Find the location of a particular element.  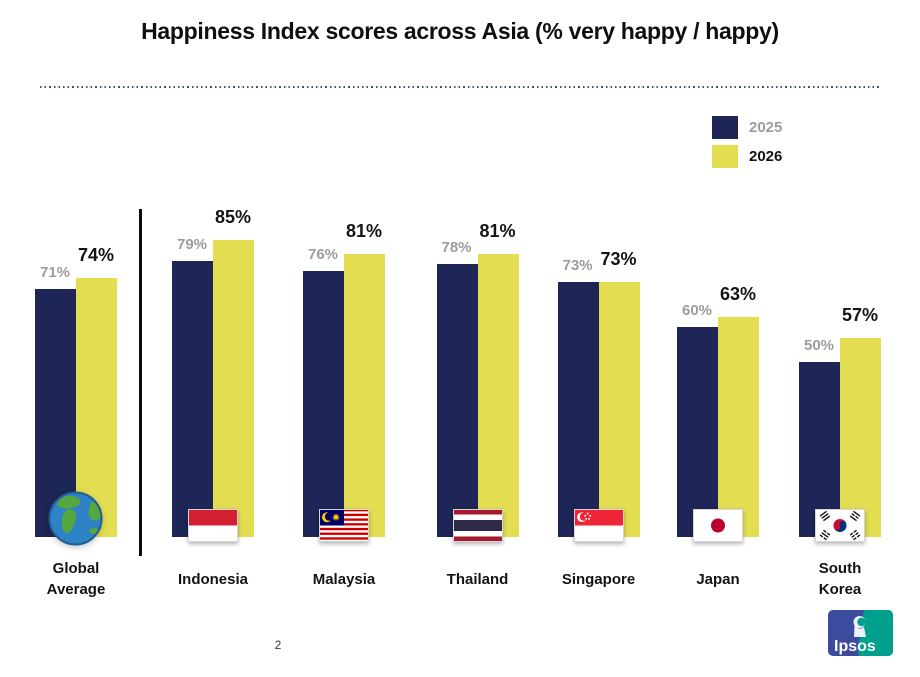

category-label: Malaysia is located at coordinates (344, 579).